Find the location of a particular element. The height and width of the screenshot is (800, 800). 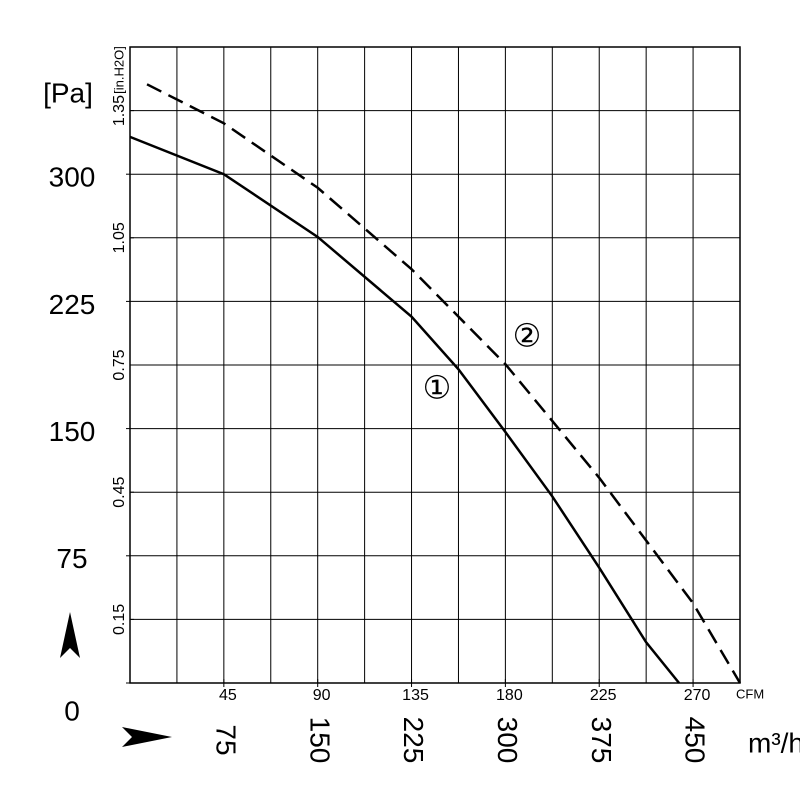

x2-tick-label: 225 is located at coordinates (603, 695).